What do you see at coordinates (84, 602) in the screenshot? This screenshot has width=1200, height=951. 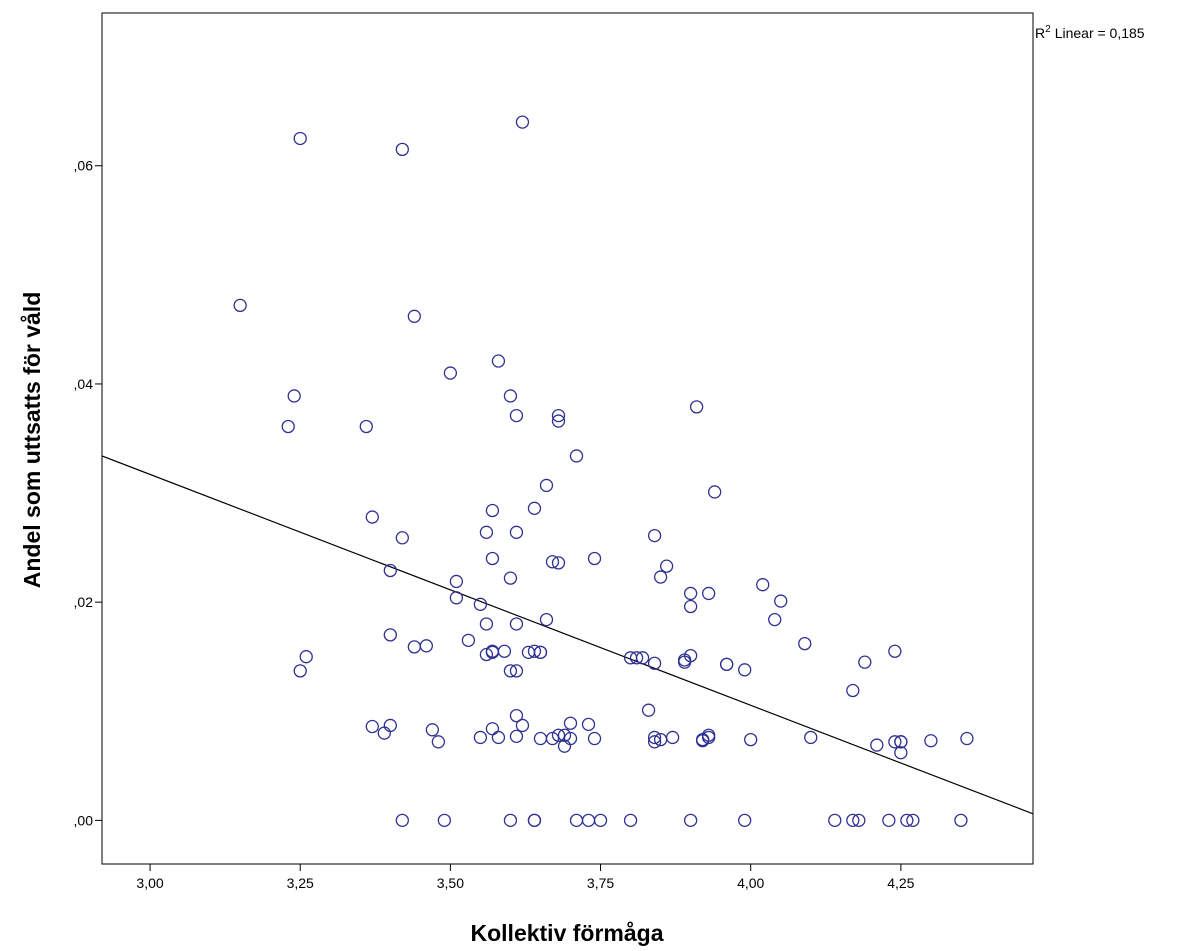 I see `y-tick-label: ,02` at bounding box center [84, 602].